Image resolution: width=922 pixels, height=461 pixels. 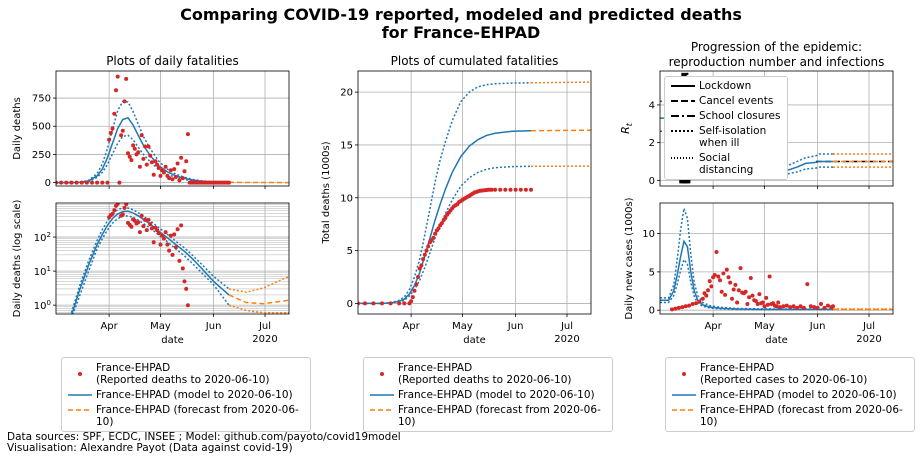 What do you see at coordinates (652, 143) in the screenshot?
I see `y-tick-label: 2` at bounding box center [652, 143].